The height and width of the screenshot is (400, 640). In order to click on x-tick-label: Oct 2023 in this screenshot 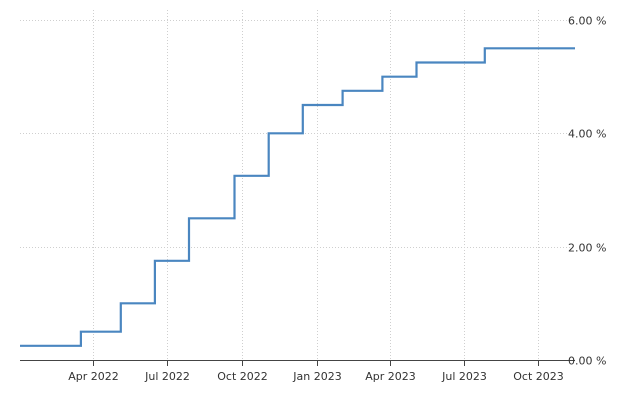, I will do `click(538, 376)`.